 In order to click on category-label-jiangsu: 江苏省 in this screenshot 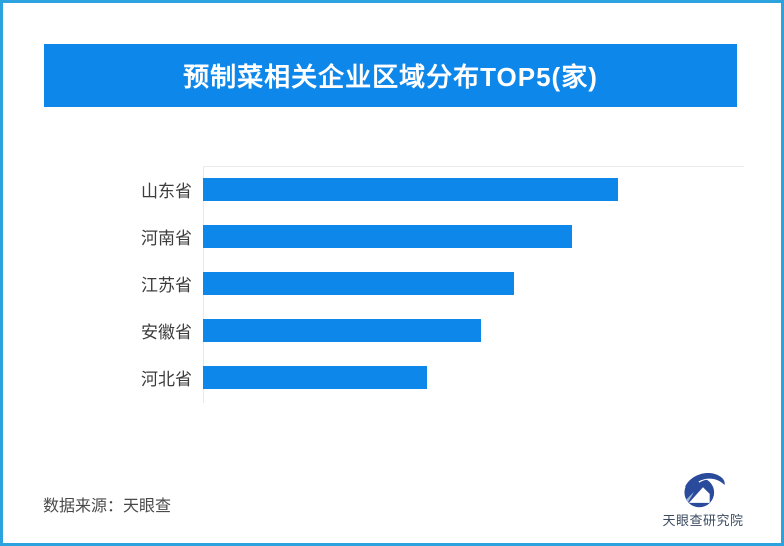, I will do `click(166, 285)`.